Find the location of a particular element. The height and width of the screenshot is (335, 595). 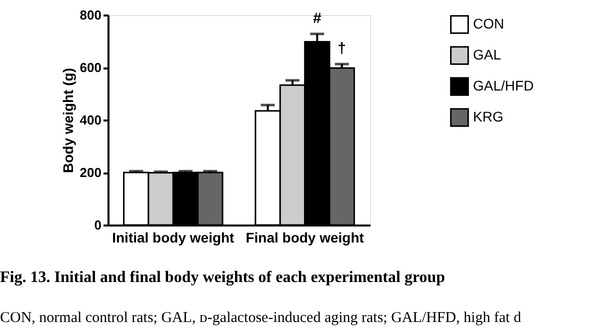

y-tick-label: 800 is located at coordinates (91, 15).